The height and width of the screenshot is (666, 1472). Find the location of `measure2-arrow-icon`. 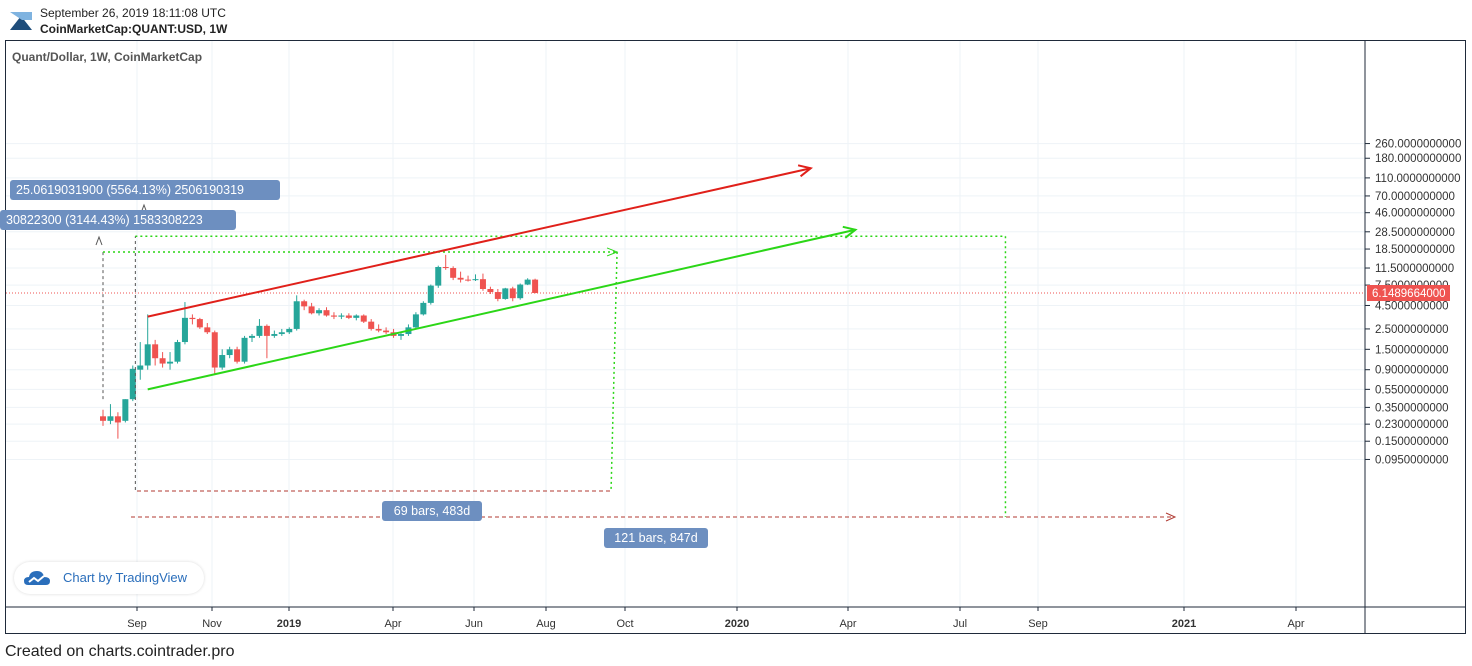

measure2-arrow-icon is located at coordinates (1171, 517).